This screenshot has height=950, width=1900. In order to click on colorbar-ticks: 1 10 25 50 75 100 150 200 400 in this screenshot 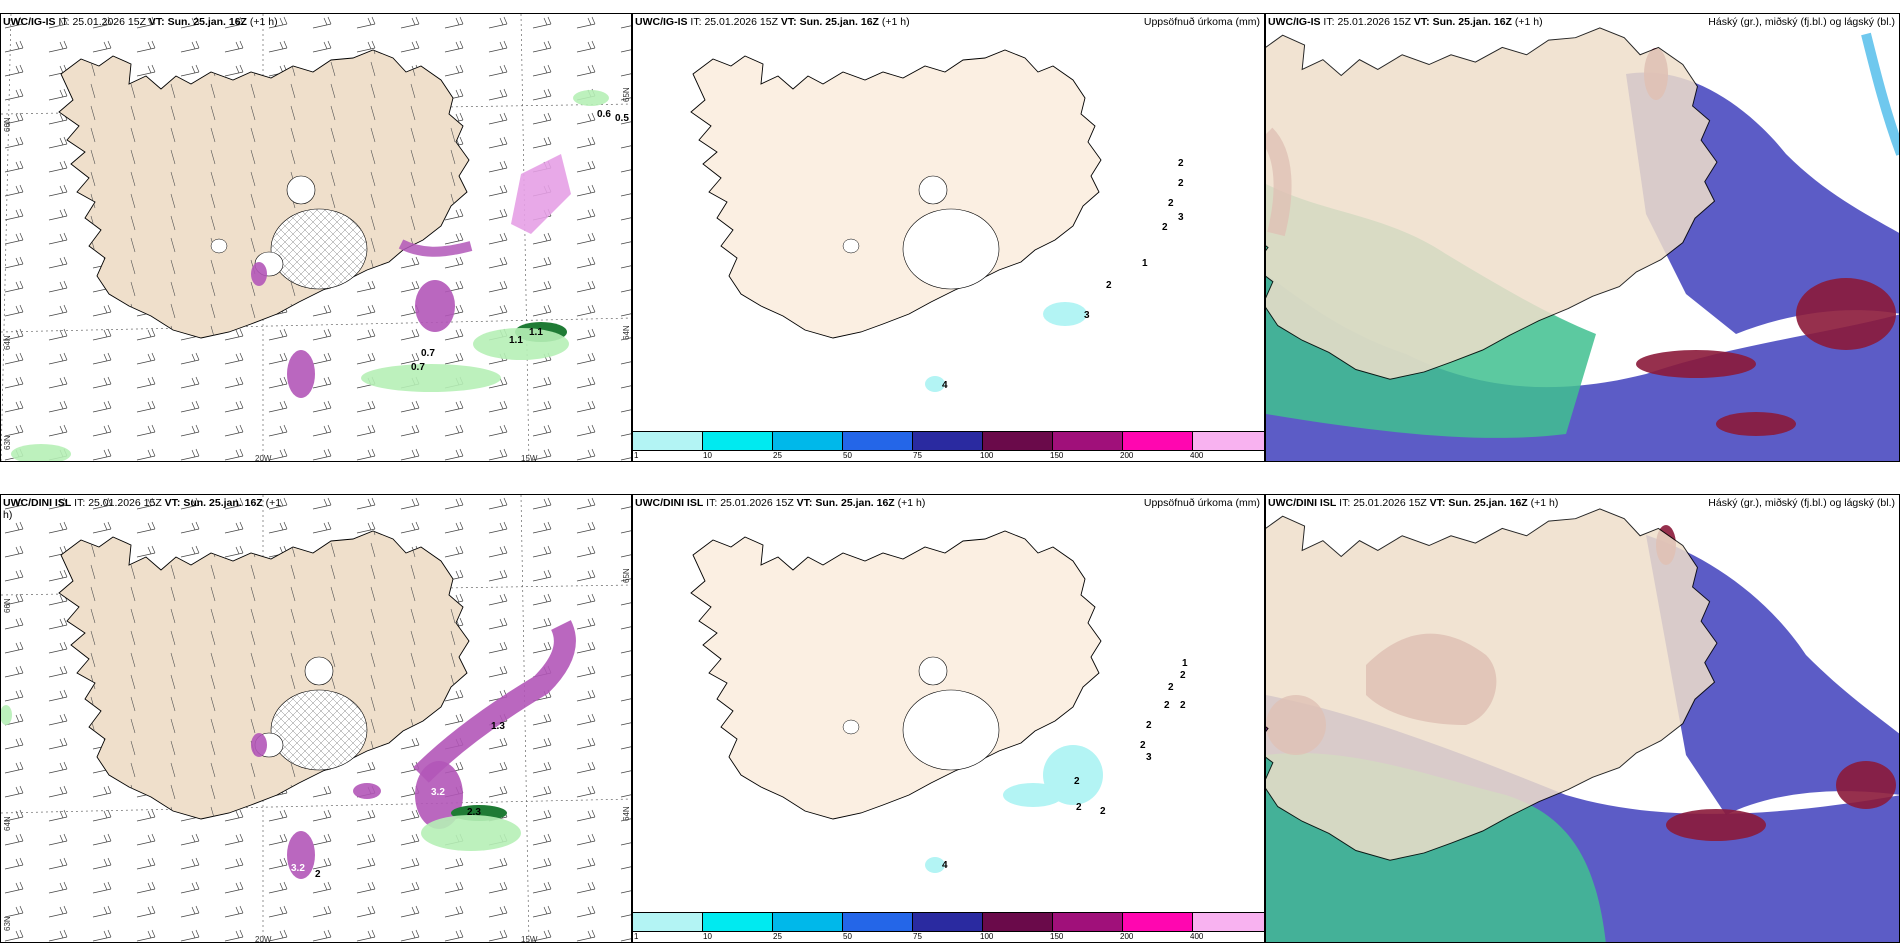, I will do `click(948, 456)`.